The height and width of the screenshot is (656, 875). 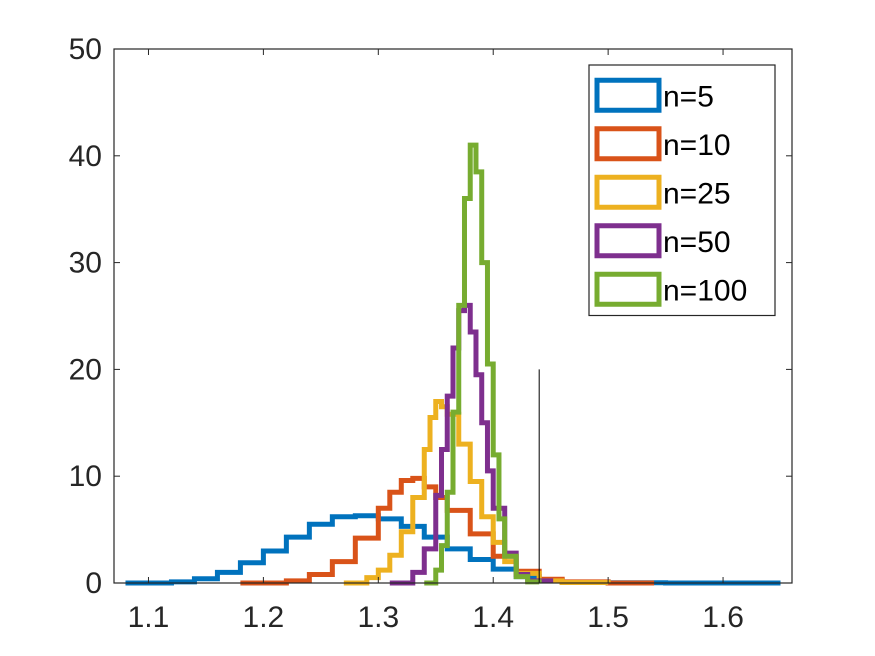 I want to click on y-tick-label: 0, so click(x=93, y=583).